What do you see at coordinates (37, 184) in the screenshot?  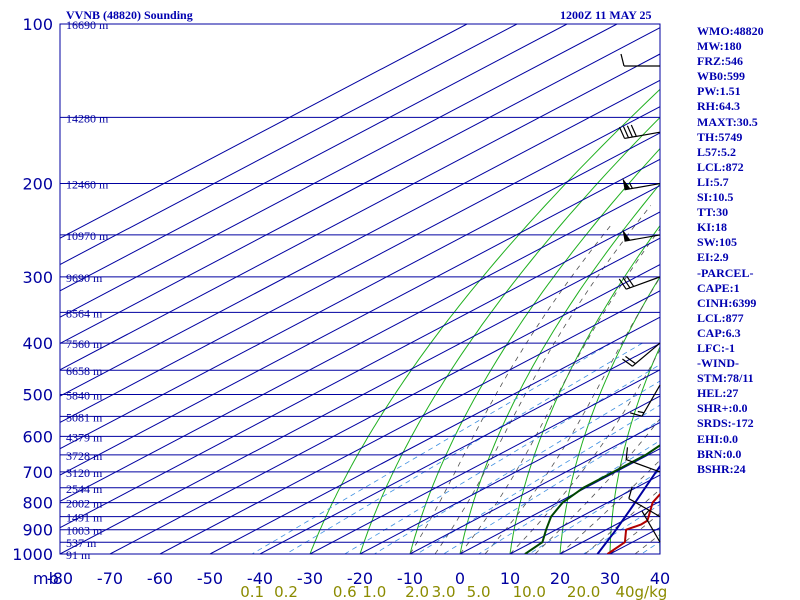 I see `pressure-label: 200` at bounding box center [37, 184].